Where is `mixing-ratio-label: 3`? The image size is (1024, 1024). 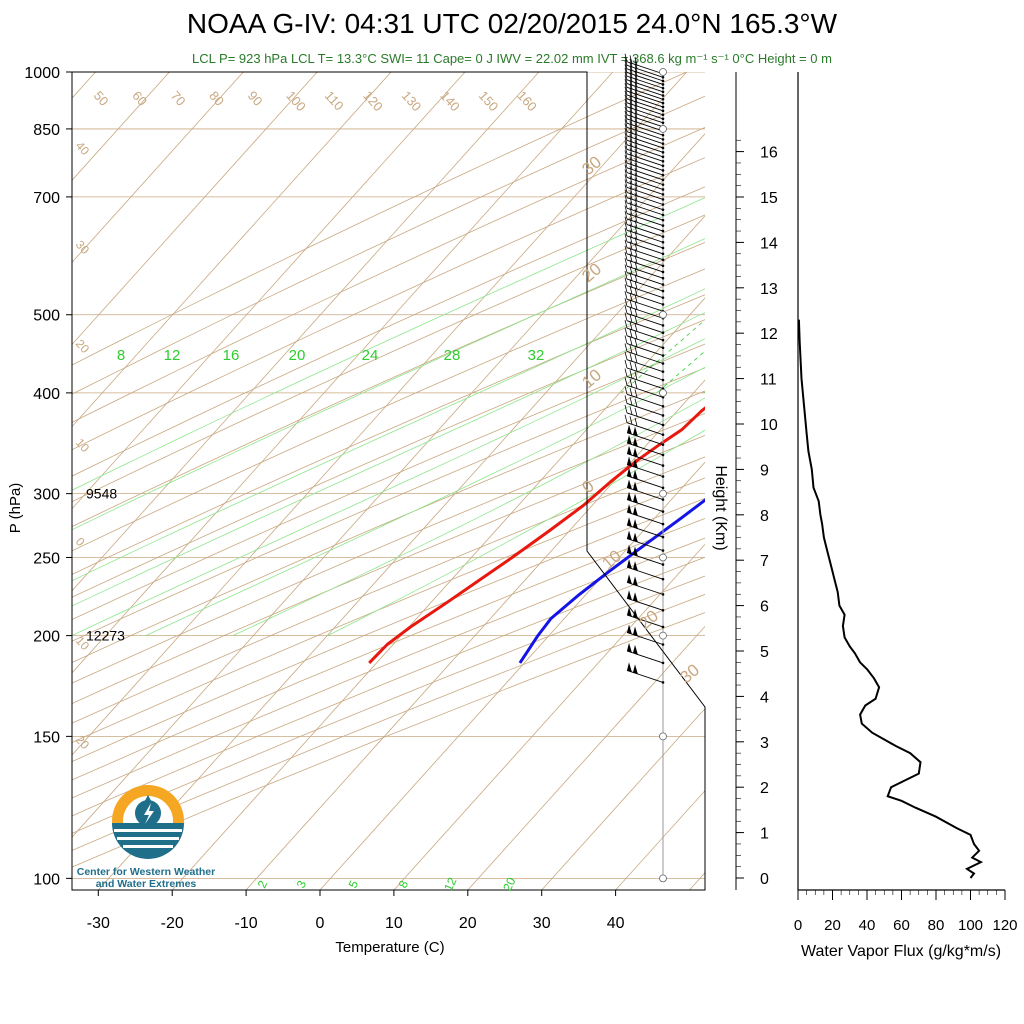
mixing-ratio-label: 3 is located at coordinates (302, 884).